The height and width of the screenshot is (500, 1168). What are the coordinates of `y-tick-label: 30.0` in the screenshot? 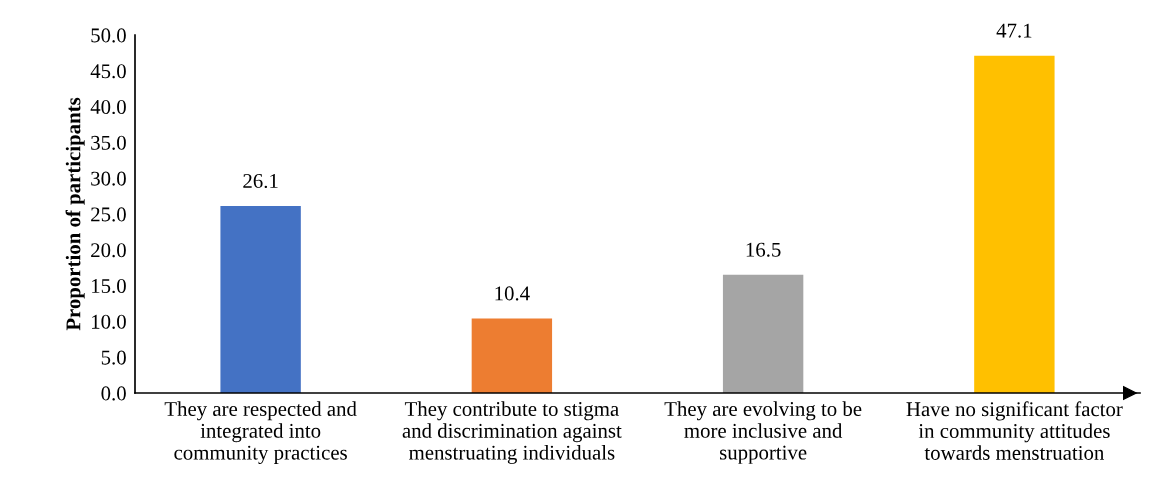 It's located at (108, 178).